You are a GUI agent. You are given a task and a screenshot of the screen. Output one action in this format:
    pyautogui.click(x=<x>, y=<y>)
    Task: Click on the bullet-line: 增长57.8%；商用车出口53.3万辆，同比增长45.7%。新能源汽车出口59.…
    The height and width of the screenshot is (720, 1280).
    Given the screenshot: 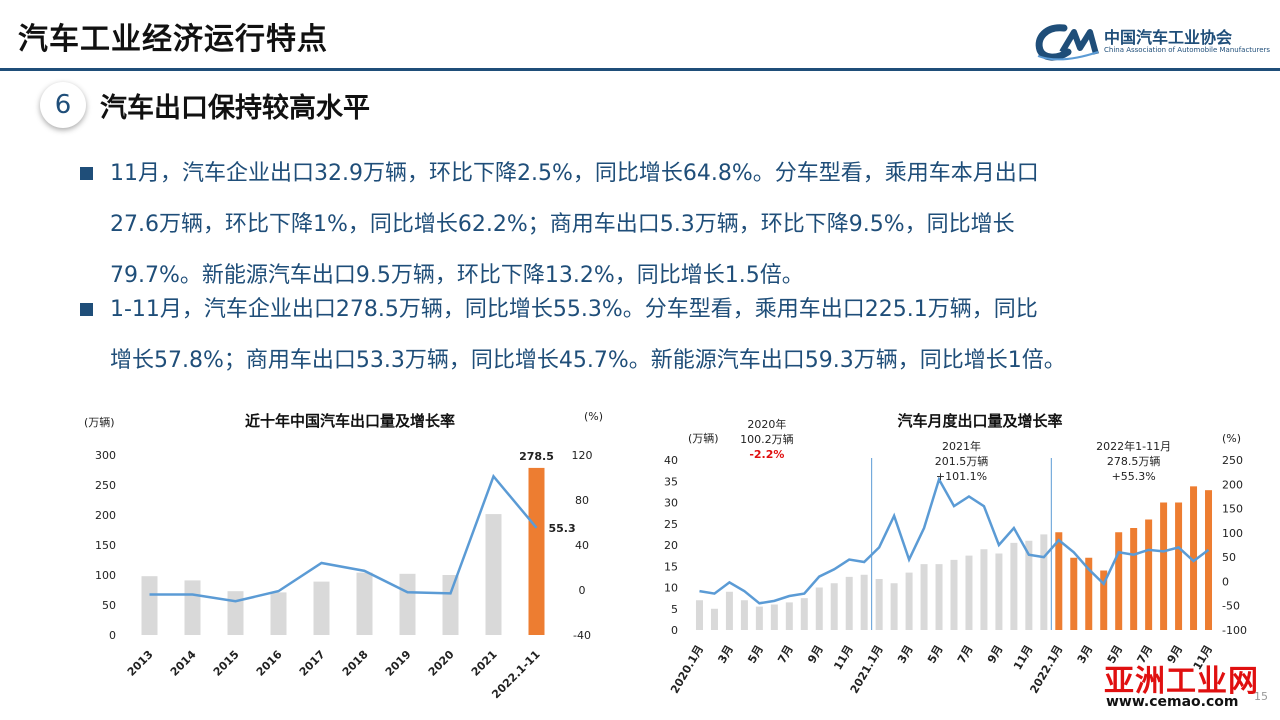 What is the action you would take?
    pyautogui.click(x=588, y=360)
    